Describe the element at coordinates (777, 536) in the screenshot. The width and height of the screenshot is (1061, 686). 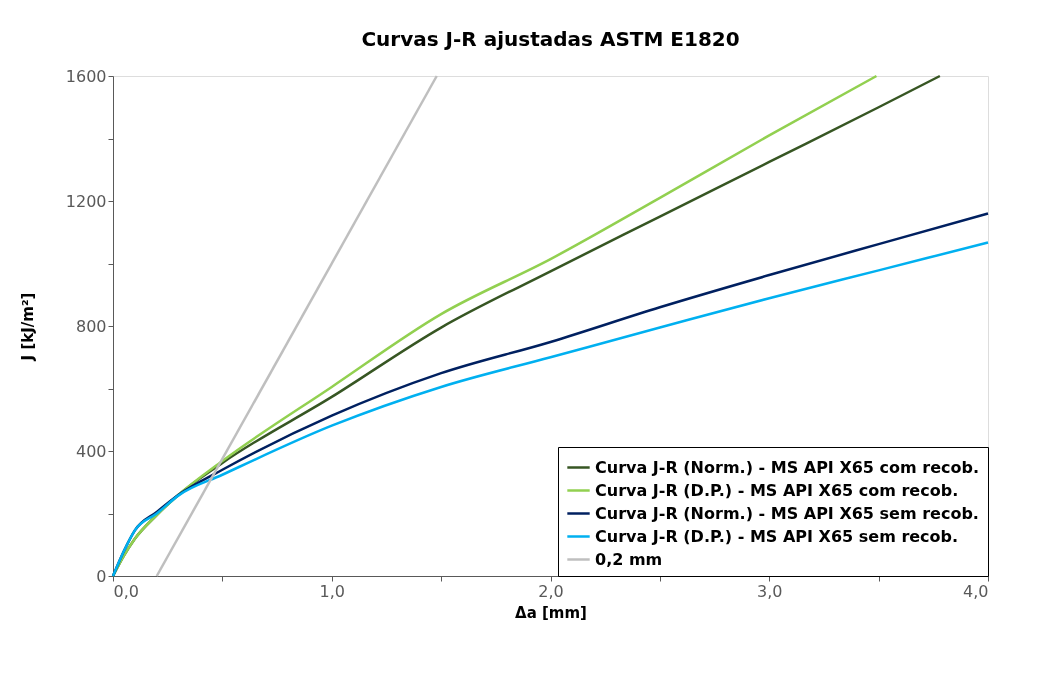
I see `legend-label: Curva J-R (D.P.) - MS API X65 sem recob.` at that location.